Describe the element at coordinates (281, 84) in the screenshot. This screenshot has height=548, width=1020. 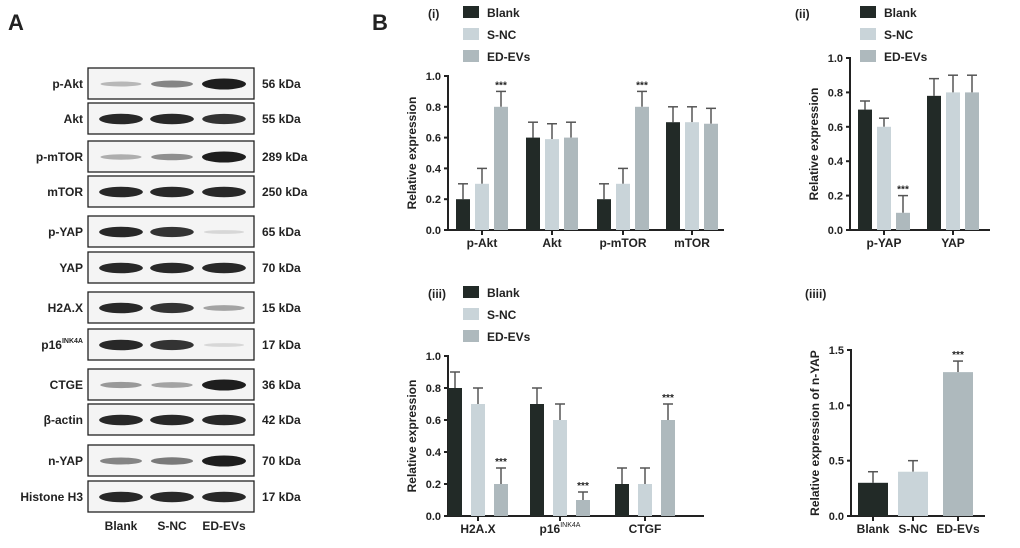
I see `kda-label: 56 kDa` at that location.